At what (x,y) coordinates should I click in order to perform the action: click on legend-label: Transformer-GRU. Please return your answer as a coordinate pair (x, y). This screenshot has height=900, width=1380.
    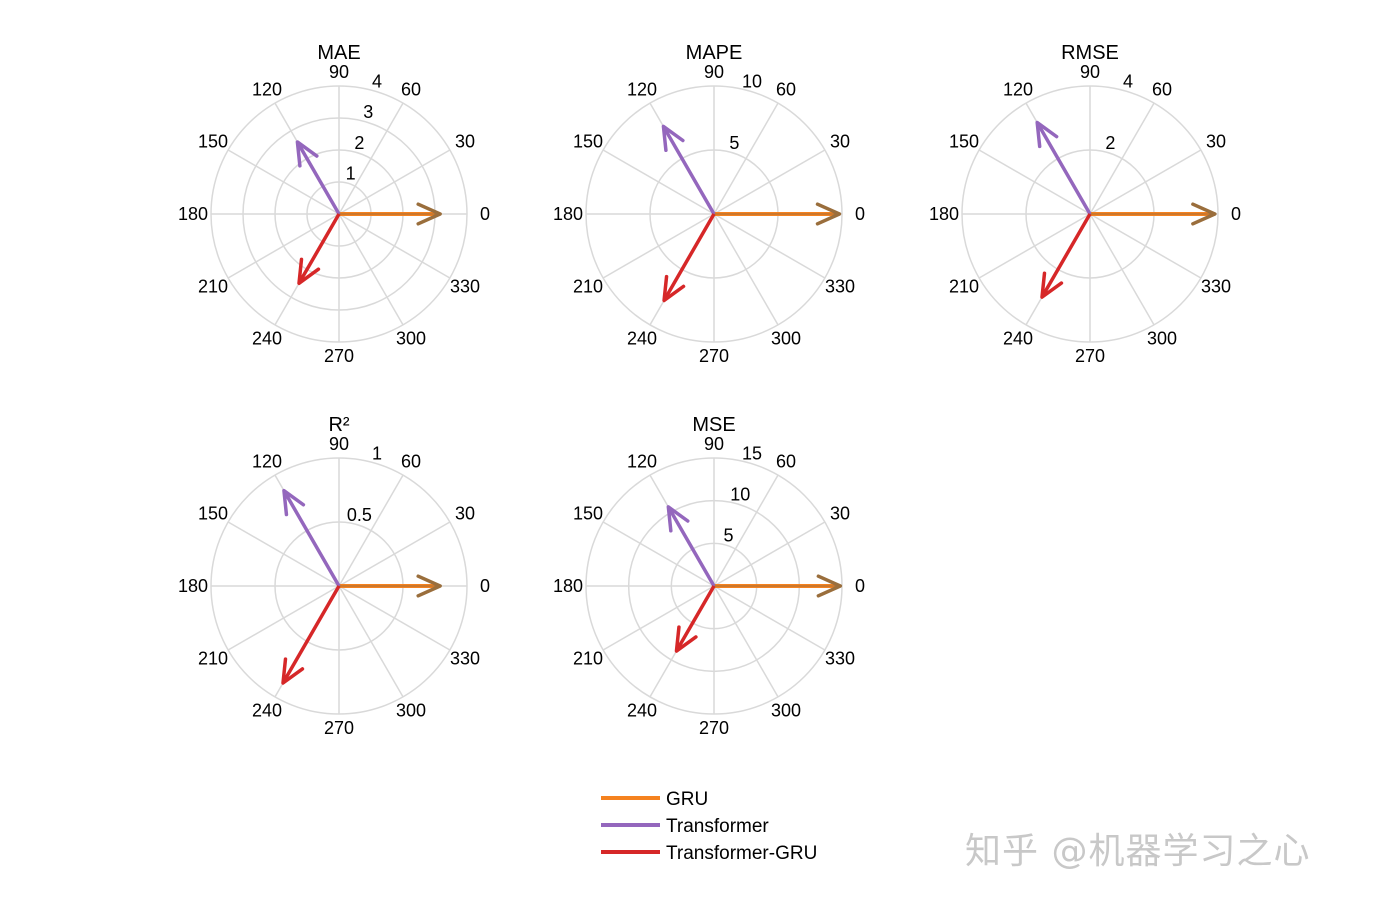
    Looking at the image, I should click on (741, 853).